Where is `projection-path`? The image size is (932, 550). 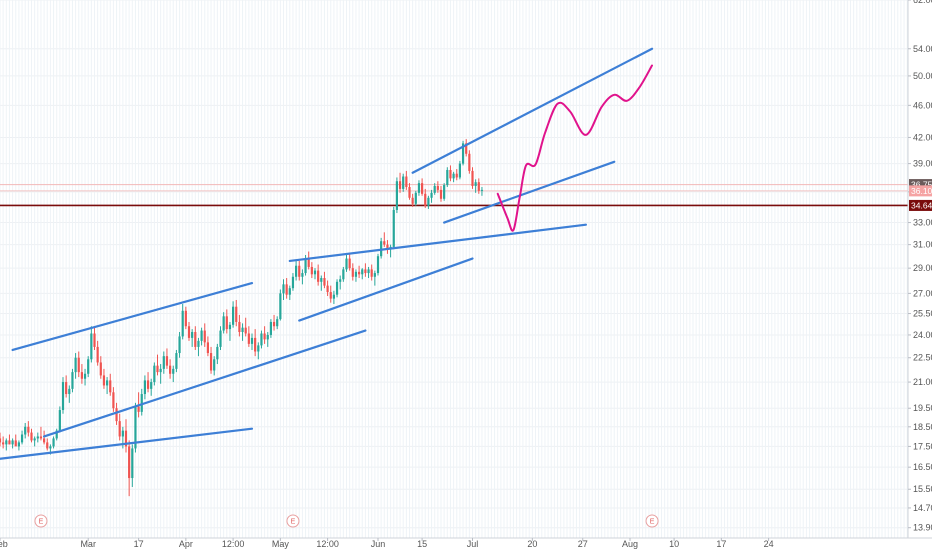 projection-path is located at coordinates (574, 148).